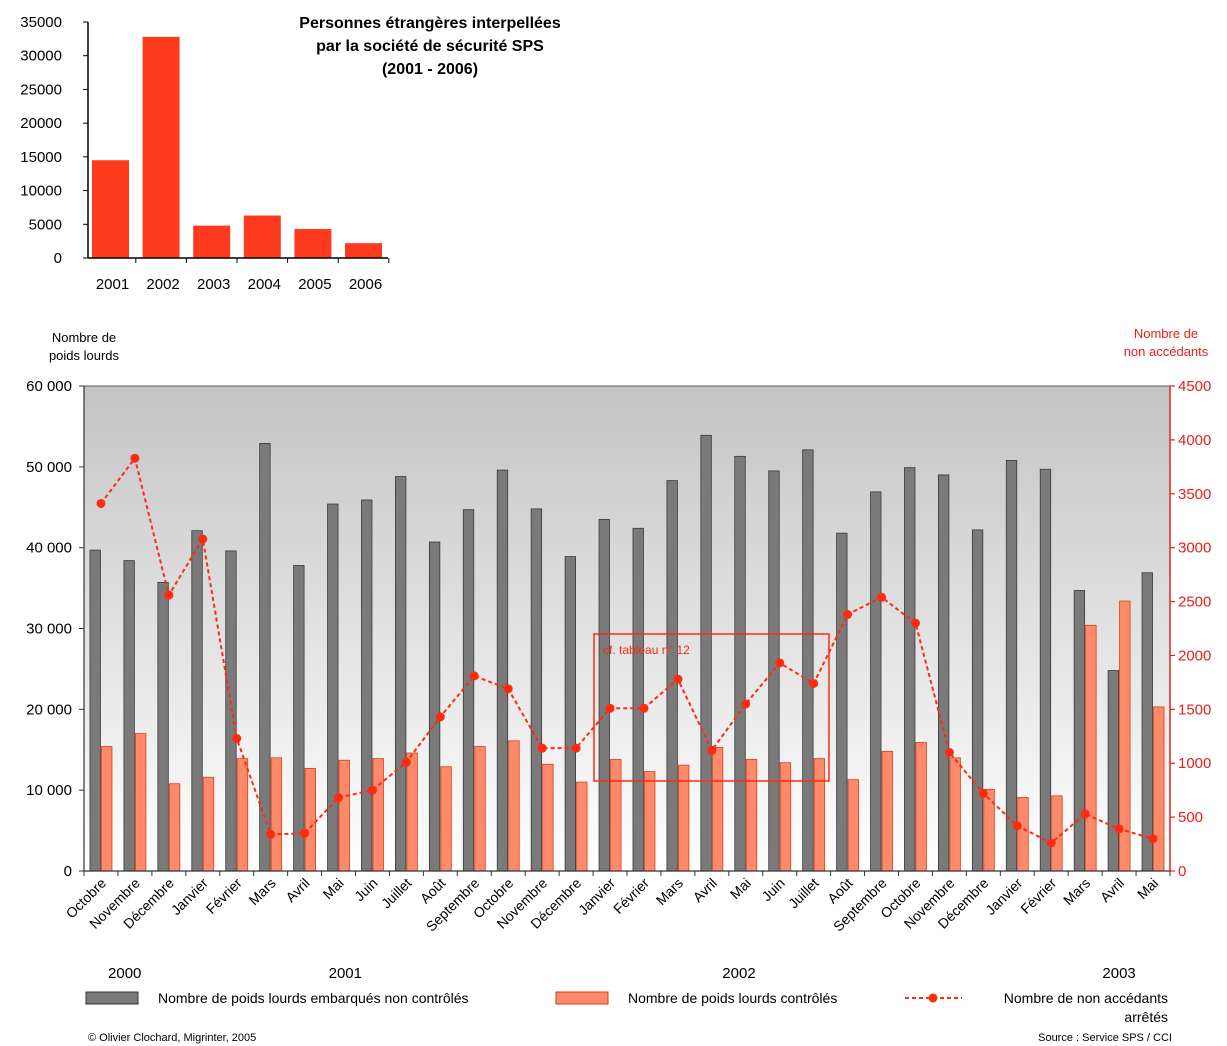 This screenshot has height=1046, width=1227. Describe the element at coordinates (68, 871) in the screenshot. I see `left-y-tick-label: 0` at that location.